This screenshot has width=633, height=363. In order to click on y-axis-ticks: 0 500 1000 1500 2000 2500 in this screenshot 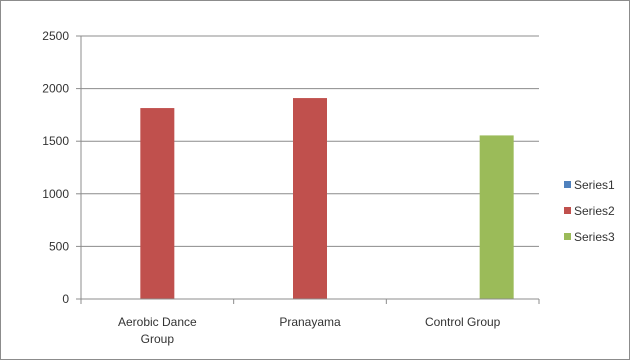, I will do `click(61, 167)`.